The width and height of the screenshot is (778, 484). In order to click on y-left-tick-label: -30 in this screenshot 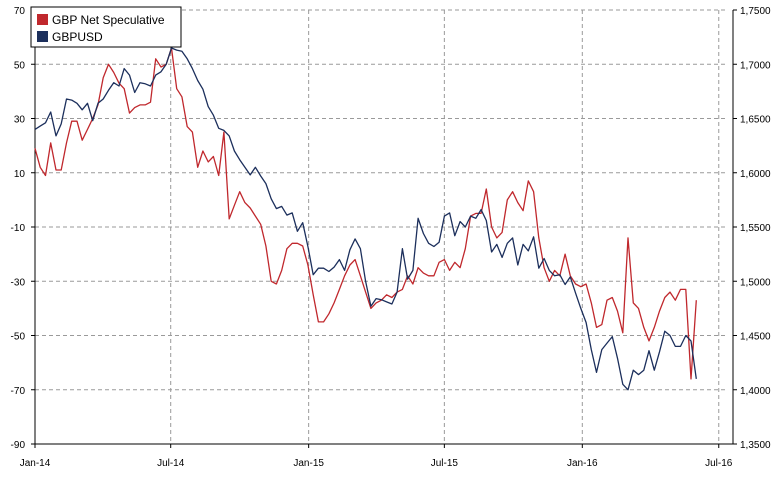, I will do `click(18, 282)`.